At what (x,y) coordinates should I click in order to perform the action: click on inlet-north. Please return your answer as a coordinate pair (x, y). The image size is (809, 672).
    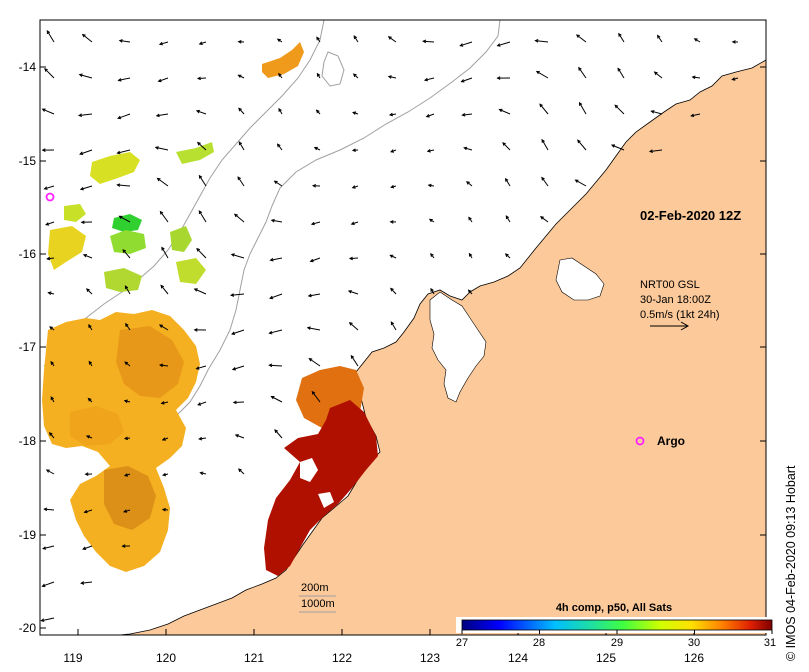
    Looking at the image, I should click on (580, 279).